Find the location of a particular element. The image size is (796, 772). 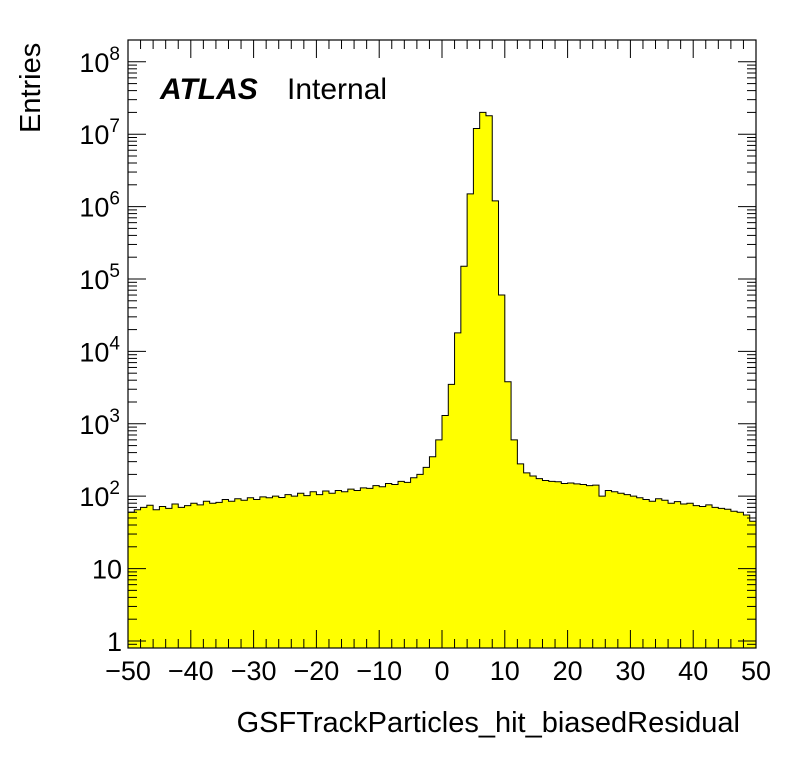

internal-label: Internal is located at coordinates (337, 89).